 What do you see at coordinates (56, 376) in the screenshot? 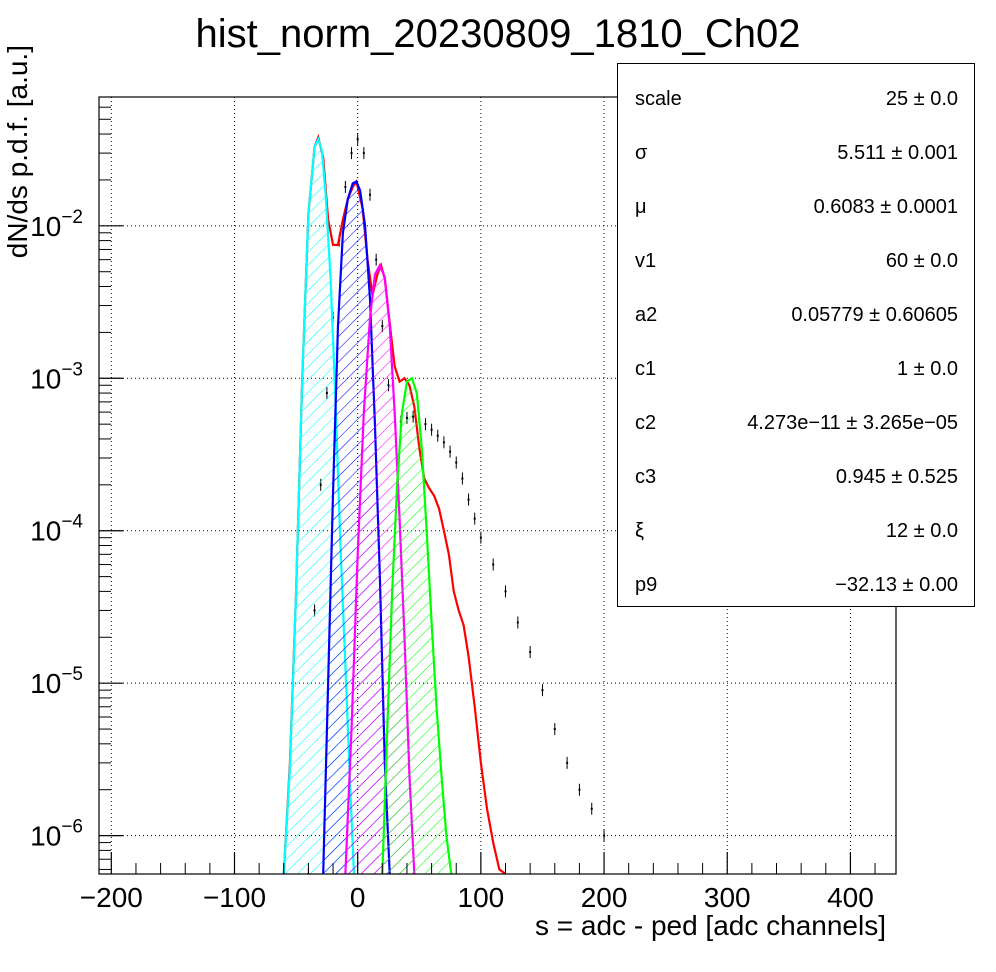
I see `y-tick-label: 10⁻³` at bounding box center [56, 376].